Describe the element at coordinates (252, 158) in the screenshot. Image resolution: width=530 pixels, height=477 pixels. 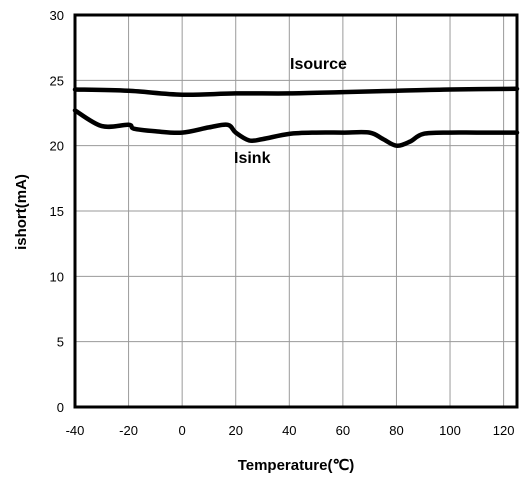
I see `series-label-isink: Isink` at that location.